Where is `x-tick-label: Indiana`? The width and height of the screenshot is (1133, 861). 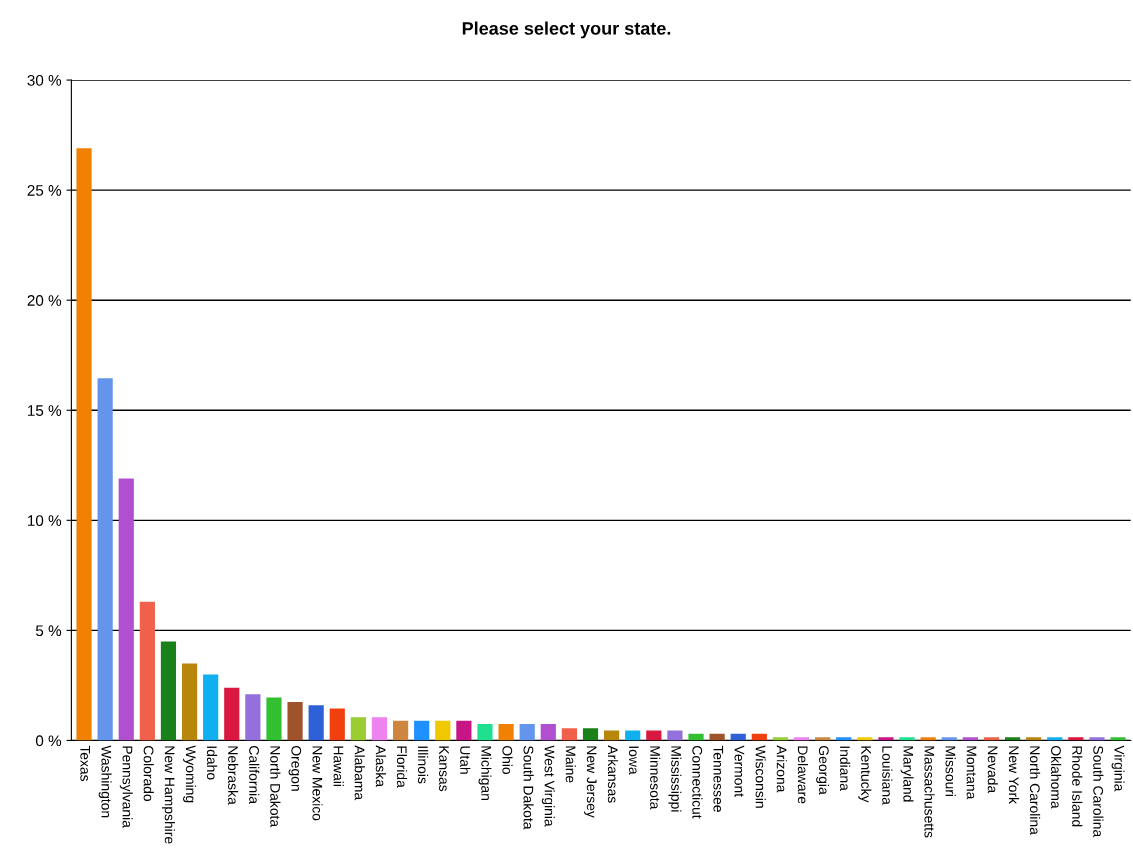 x-tick-label: Indiana is located at coordinates (845, 768).